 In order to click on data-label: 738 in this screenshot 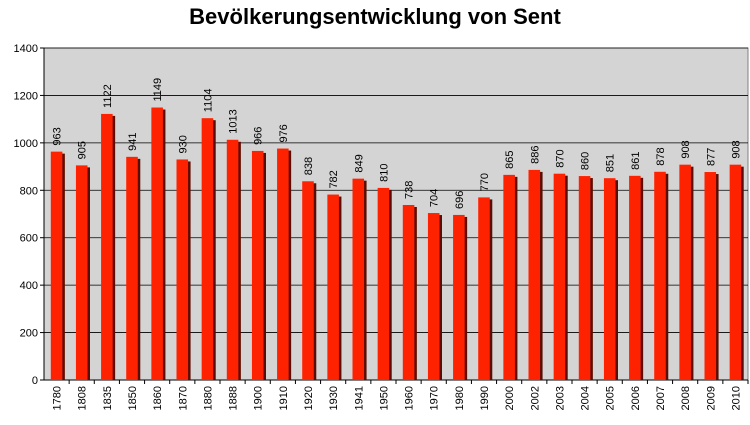, I will do `click(410, 190)`.